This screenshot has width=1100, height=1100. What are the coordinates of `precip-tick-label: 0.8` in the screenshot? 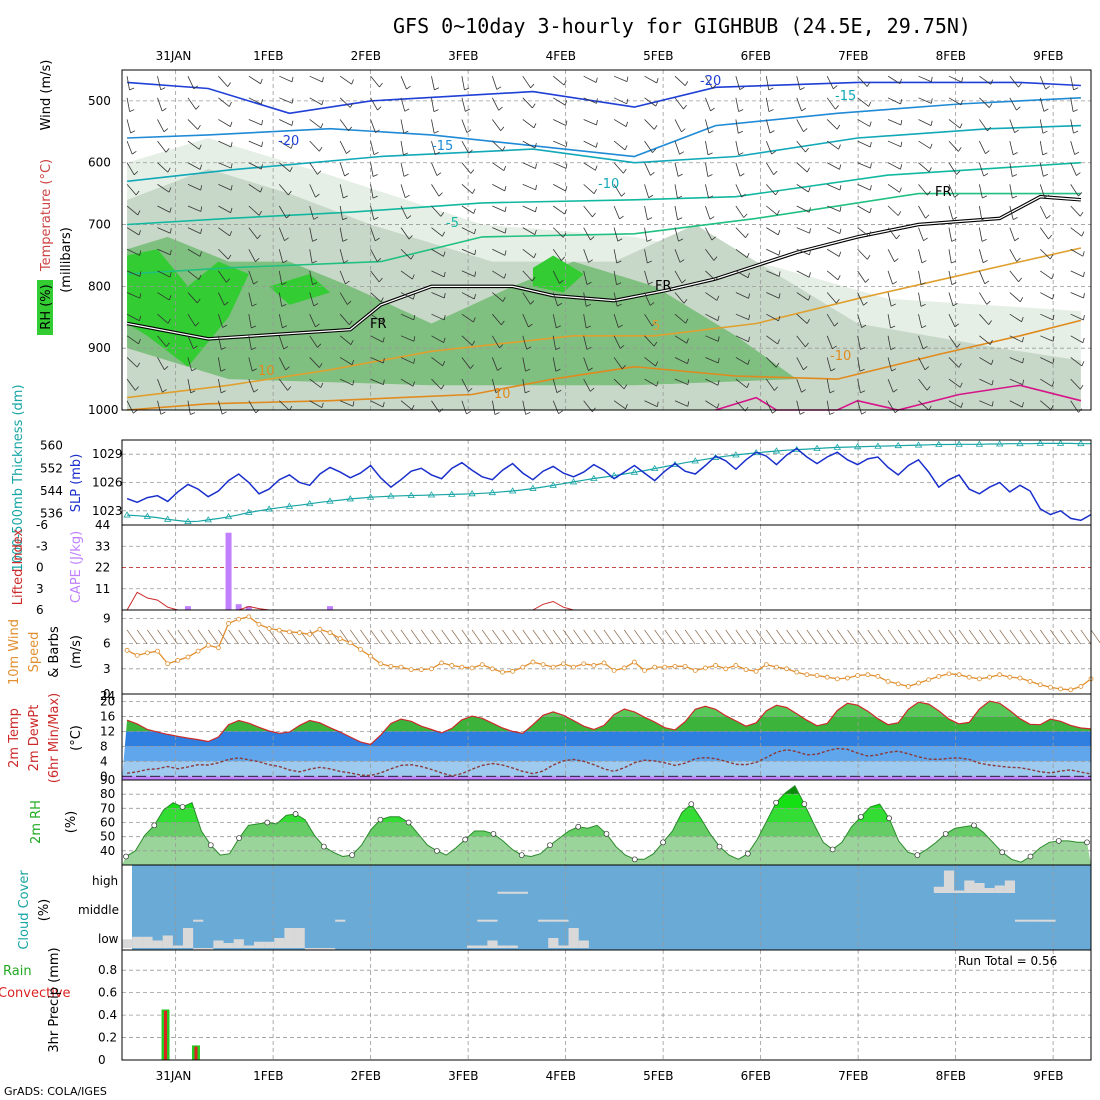 It's located at (107, 970).